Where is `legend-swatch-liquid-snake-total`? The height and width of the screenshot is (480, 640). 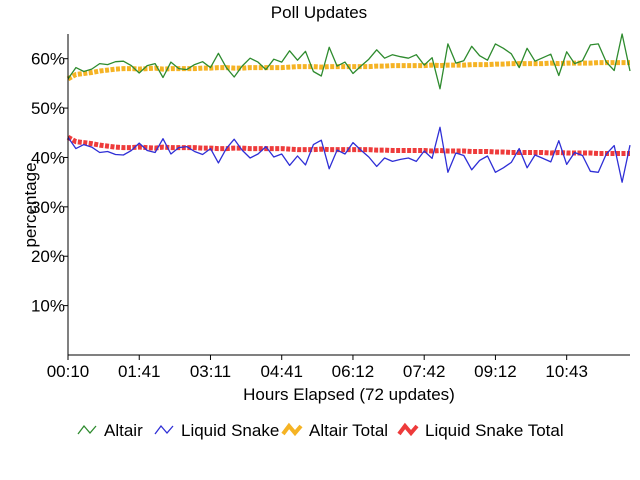
legend-swatch-liquid-snake-total is located at coordinates (408, 429).